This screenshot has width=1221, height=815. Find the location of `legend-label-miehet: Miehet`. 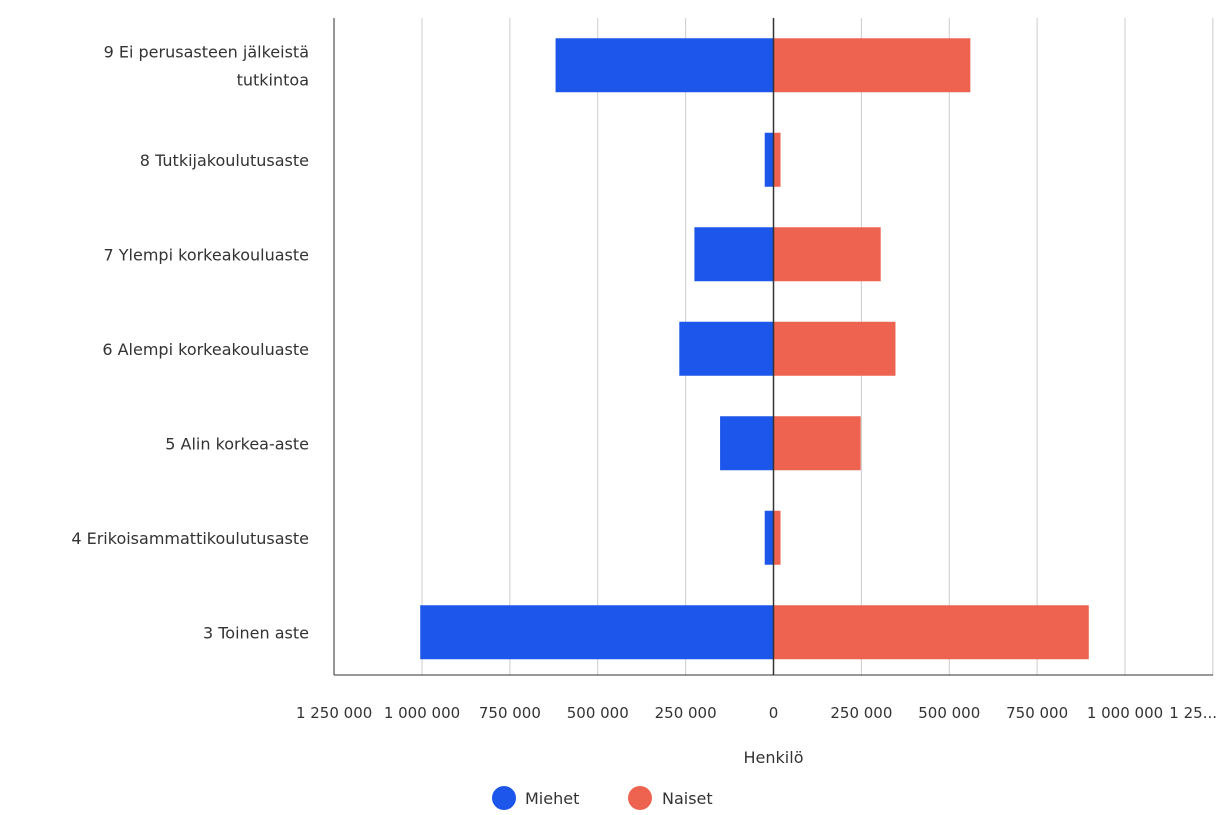

legend-label-miehet: Miehet is located at coordinates (552, 798).